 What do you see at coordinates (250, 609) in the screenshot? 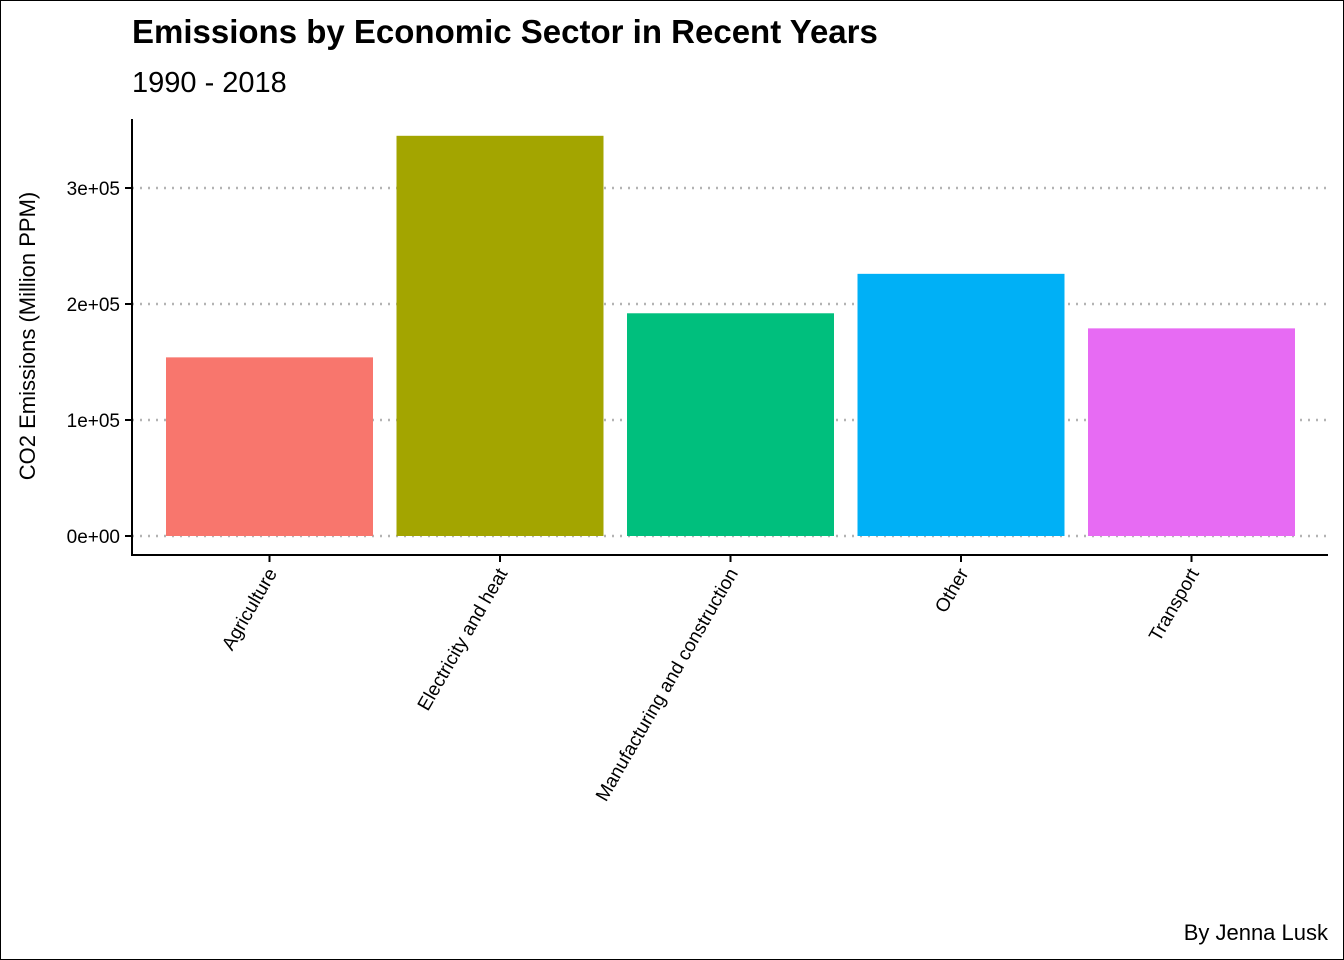
I see `x-tick-label-0: Agriculture` at bounding box center [250, 609].